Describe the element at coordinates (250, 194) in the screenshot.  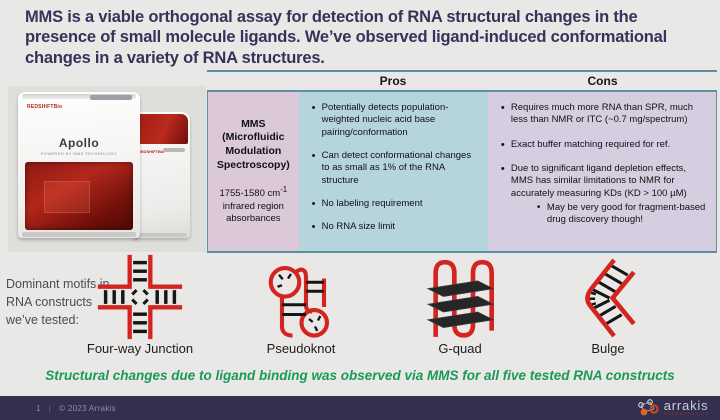
I see `mms-detail-prefix: 1755-1580 cm` at that location.